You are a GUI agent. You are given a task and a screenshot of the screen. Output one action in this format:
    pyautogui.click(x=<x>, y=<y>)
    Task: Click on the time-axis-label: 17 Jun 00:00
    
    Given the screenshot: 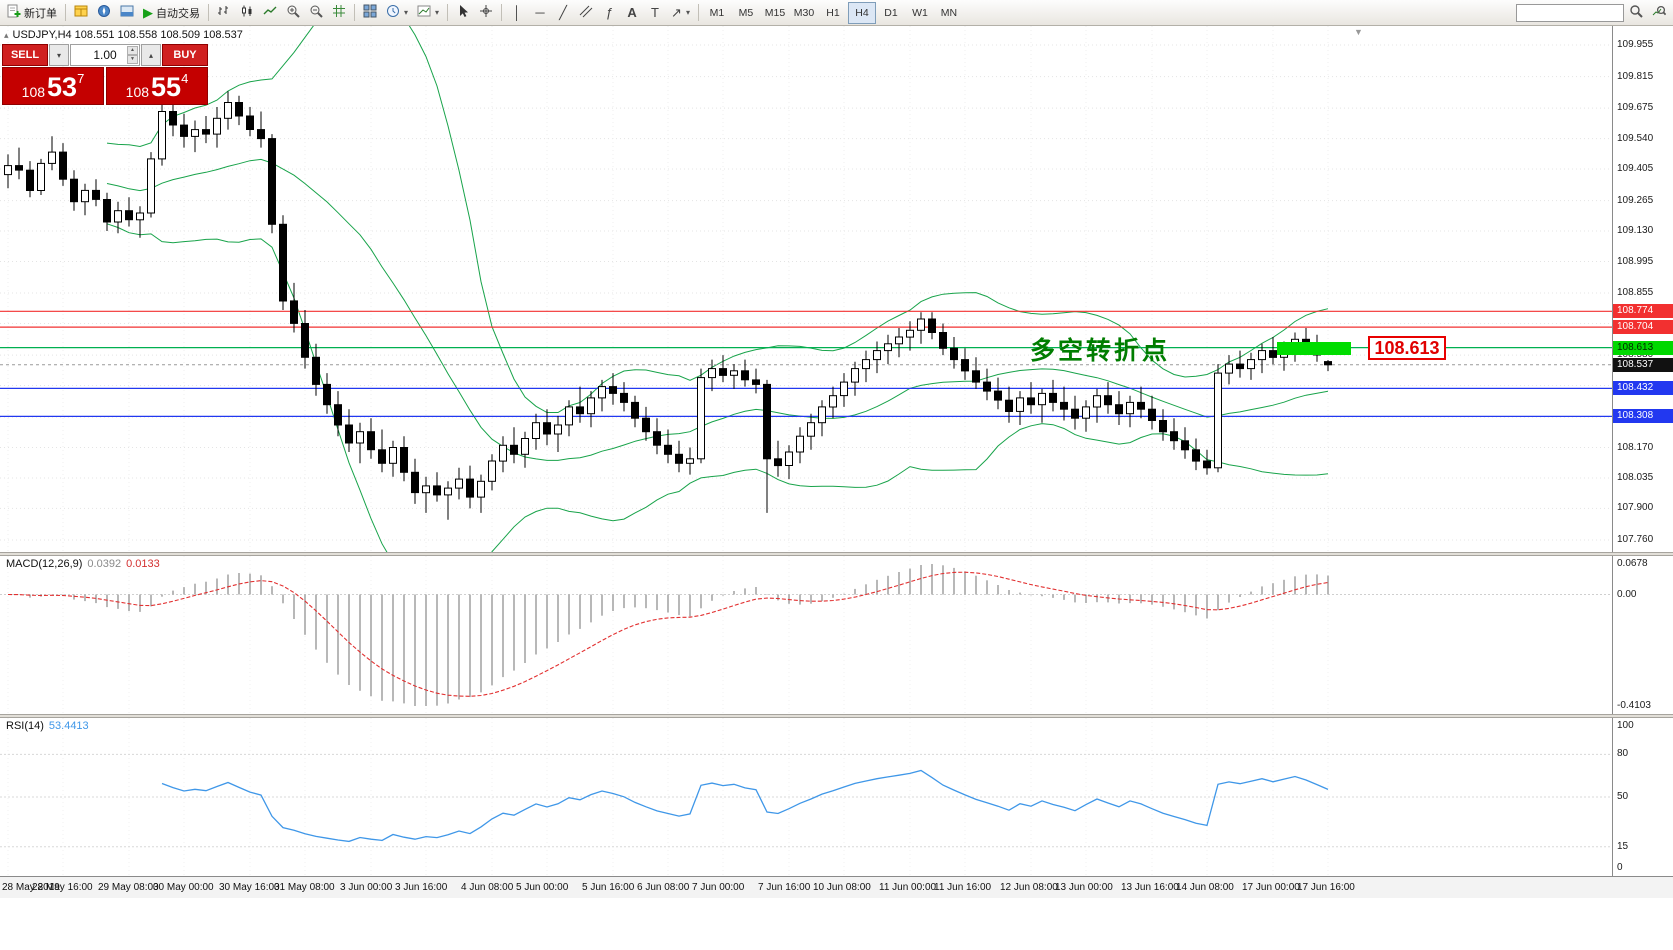 What is the action you would take?
    pyautogui.click(x=1271, y=887)
    